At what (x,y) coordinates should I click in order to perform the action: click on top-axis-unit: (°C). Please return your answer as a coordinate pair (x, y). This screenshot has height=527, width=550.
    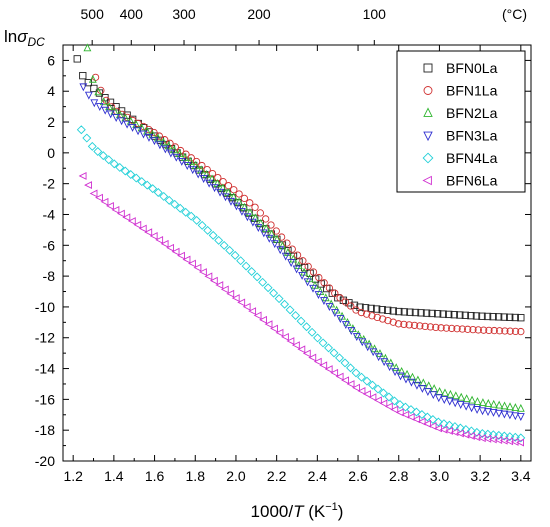
    Looking at the image, I should click on (514, 14).